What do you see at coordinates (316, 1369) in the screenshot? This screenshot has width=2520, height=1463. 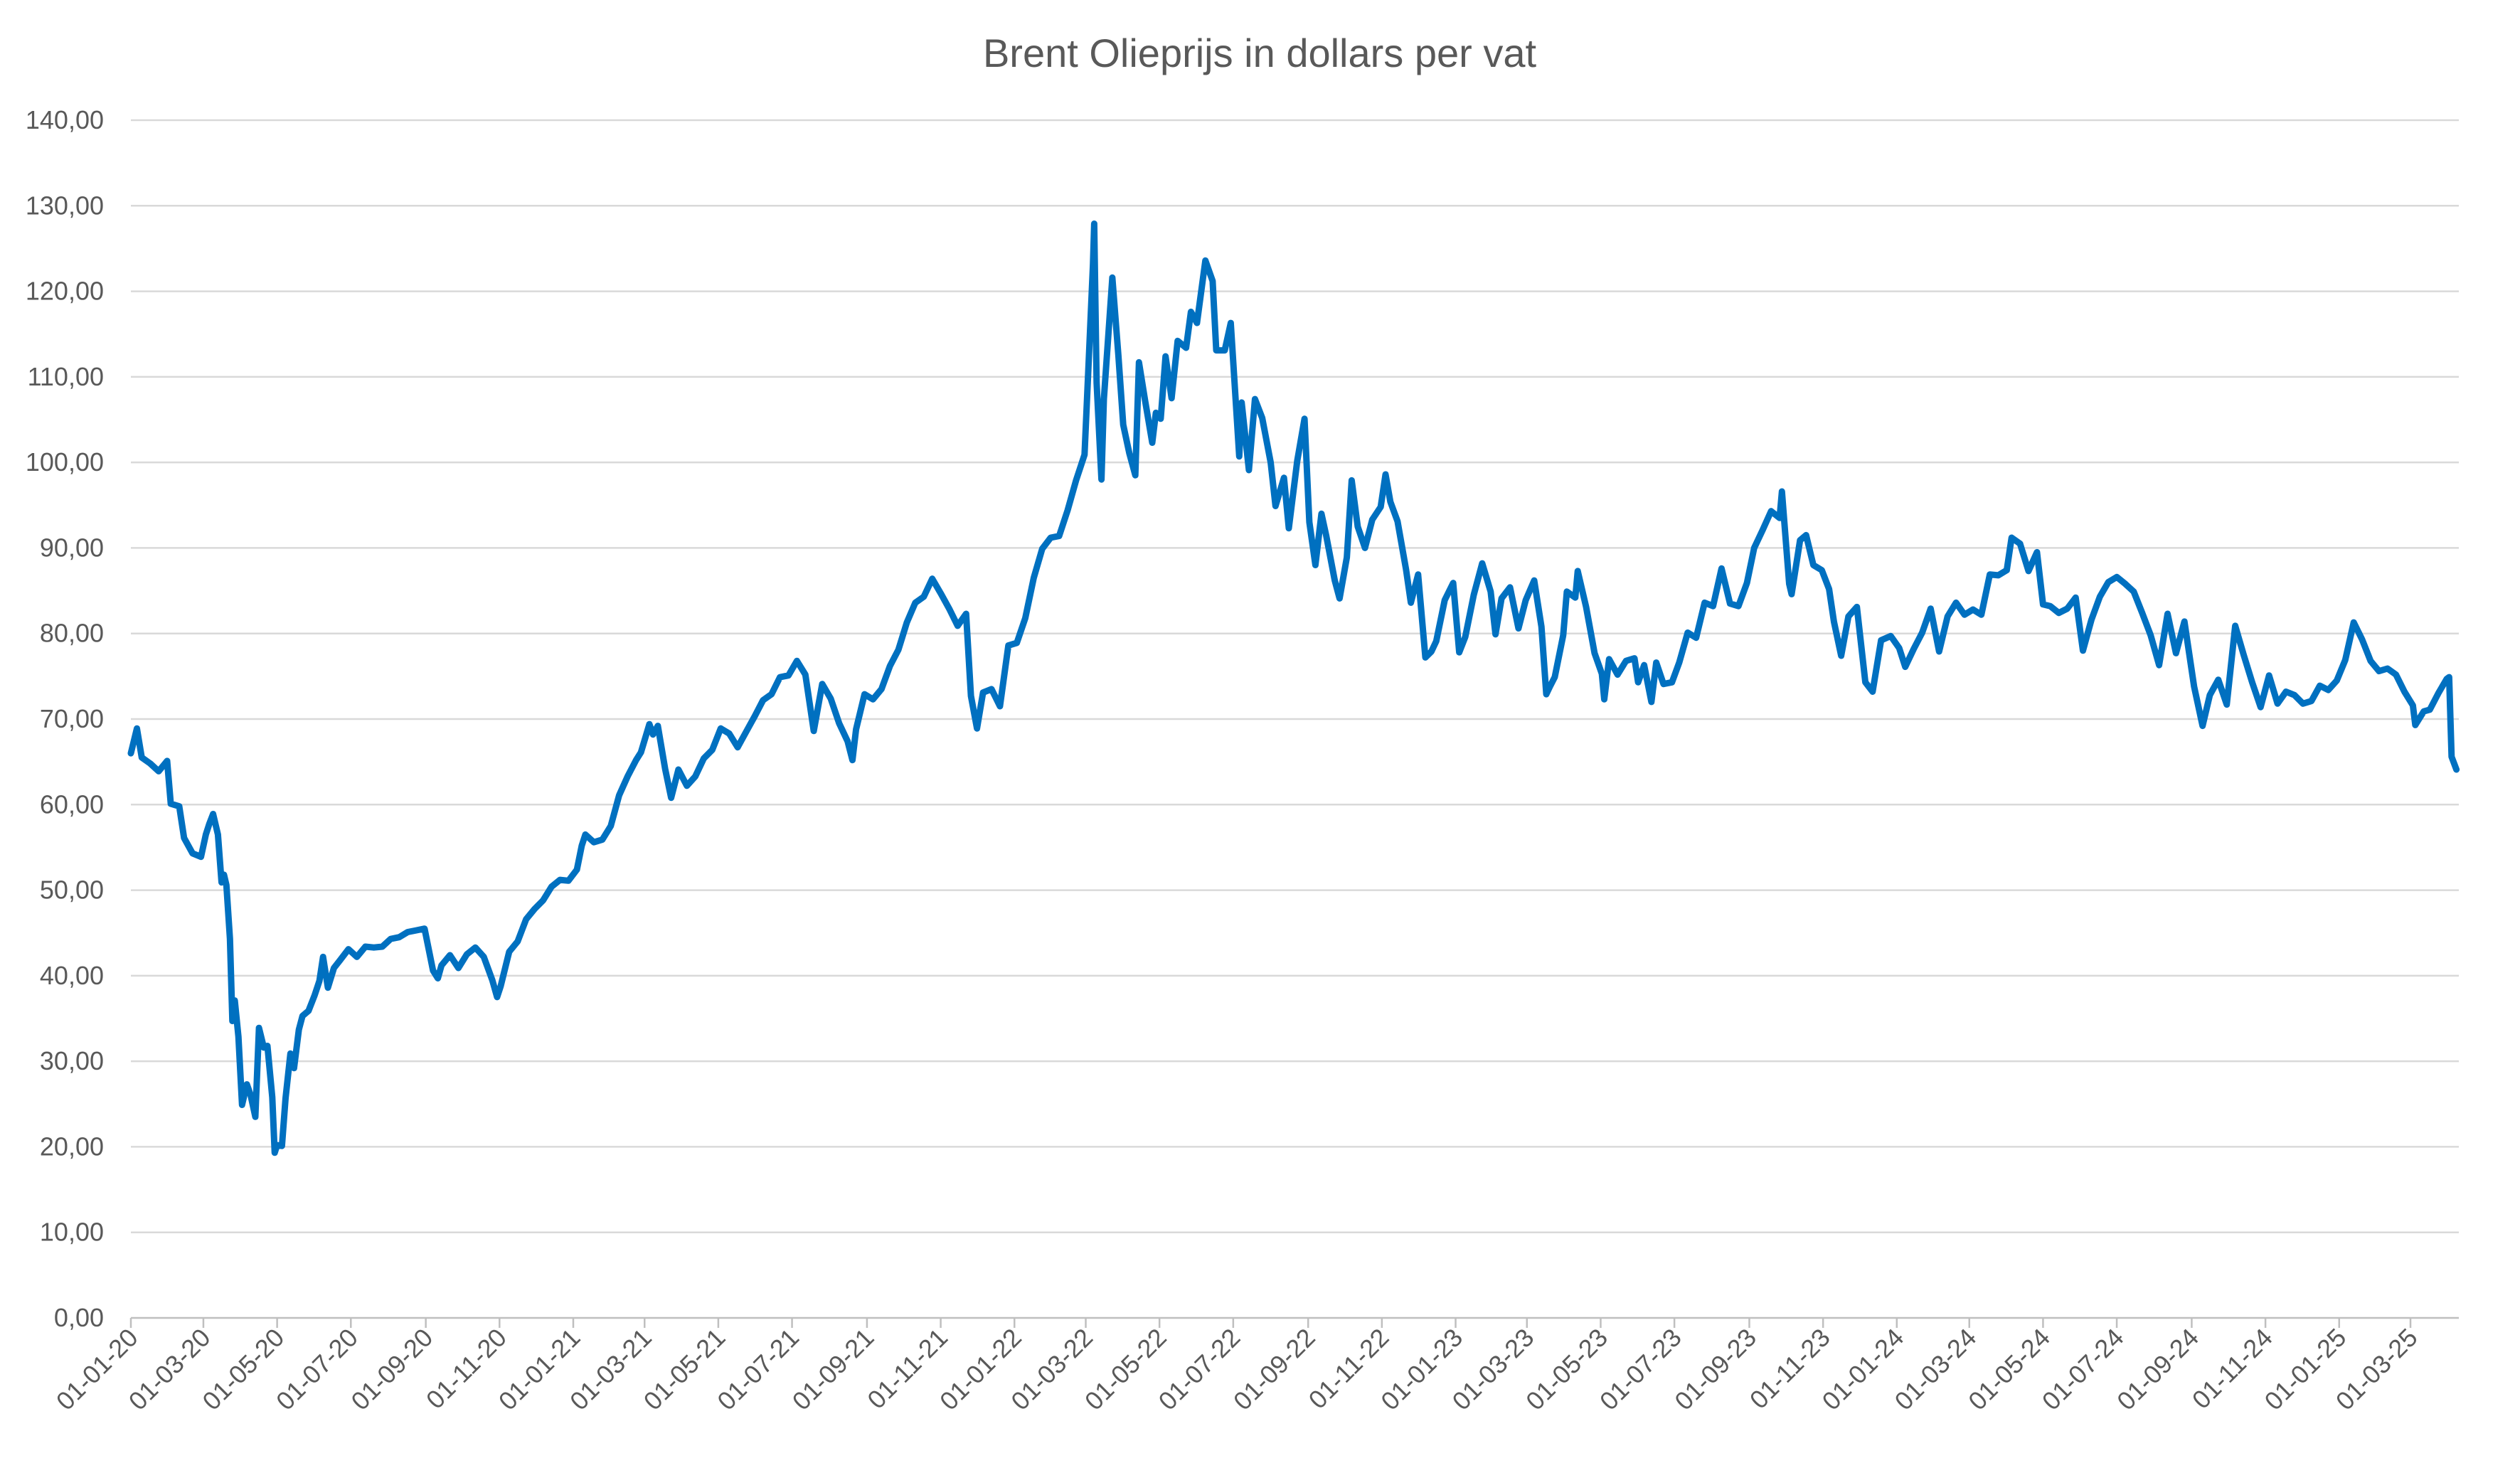 I see `x-tick-label: 01-07-20` at bounding box center [316, 1369].